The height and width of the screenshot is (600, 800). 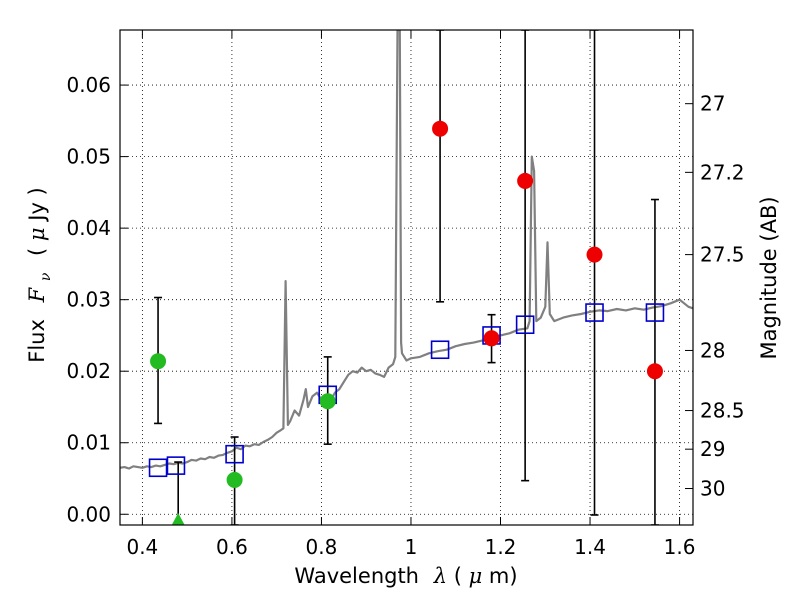 What do you see at coordinates (712, 449) in the screenshot?
I see `y2-tick-label: 29` at bounding box center [712, 449].